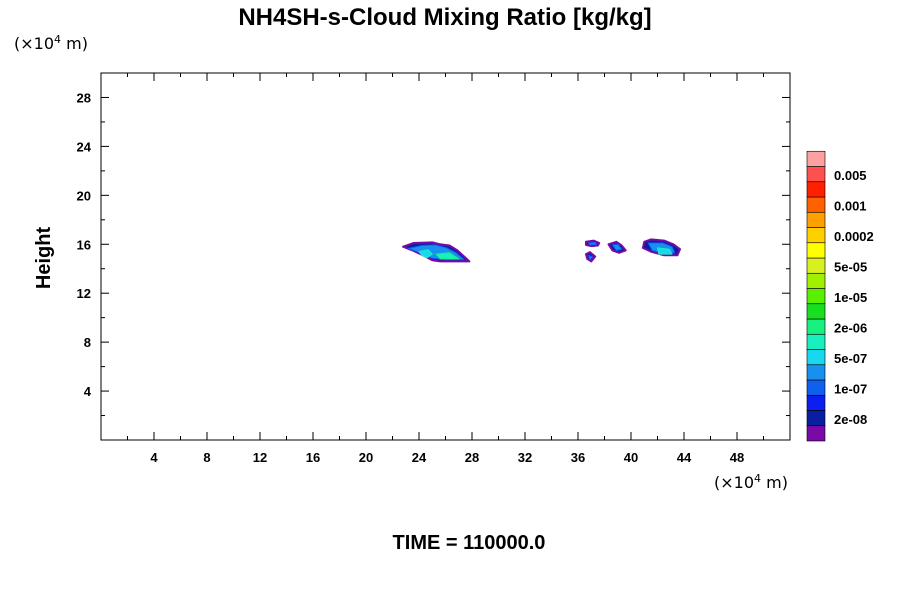 This screenshot has height=600, width=900. What do you see at coordinates (541, 250) in the screenshot?
I see `cloud-fields` at bounding box center [541, 250].